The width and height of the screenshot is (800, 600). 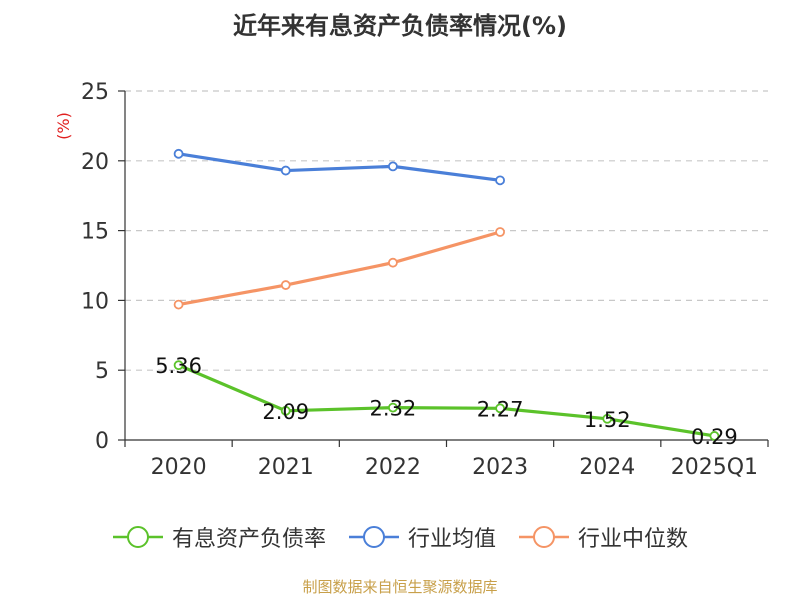 What do you see at coordinates (248, 539) in the screenshot?
I see `legend-label: 有息资产负债率` at bounding box center [248, 539].